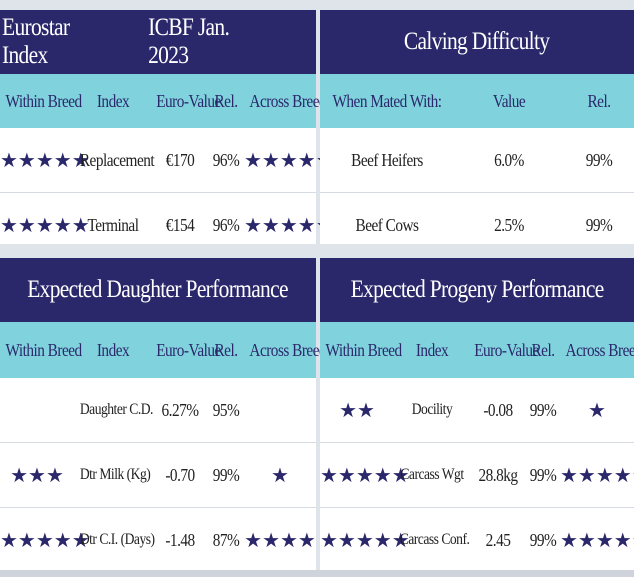 Image resolution: width=634 pixels, height=577 pixels. Describe the element at coordinates (280, 540) in the screenshot. I see `across-breed-stars: ★★★★` at that location.